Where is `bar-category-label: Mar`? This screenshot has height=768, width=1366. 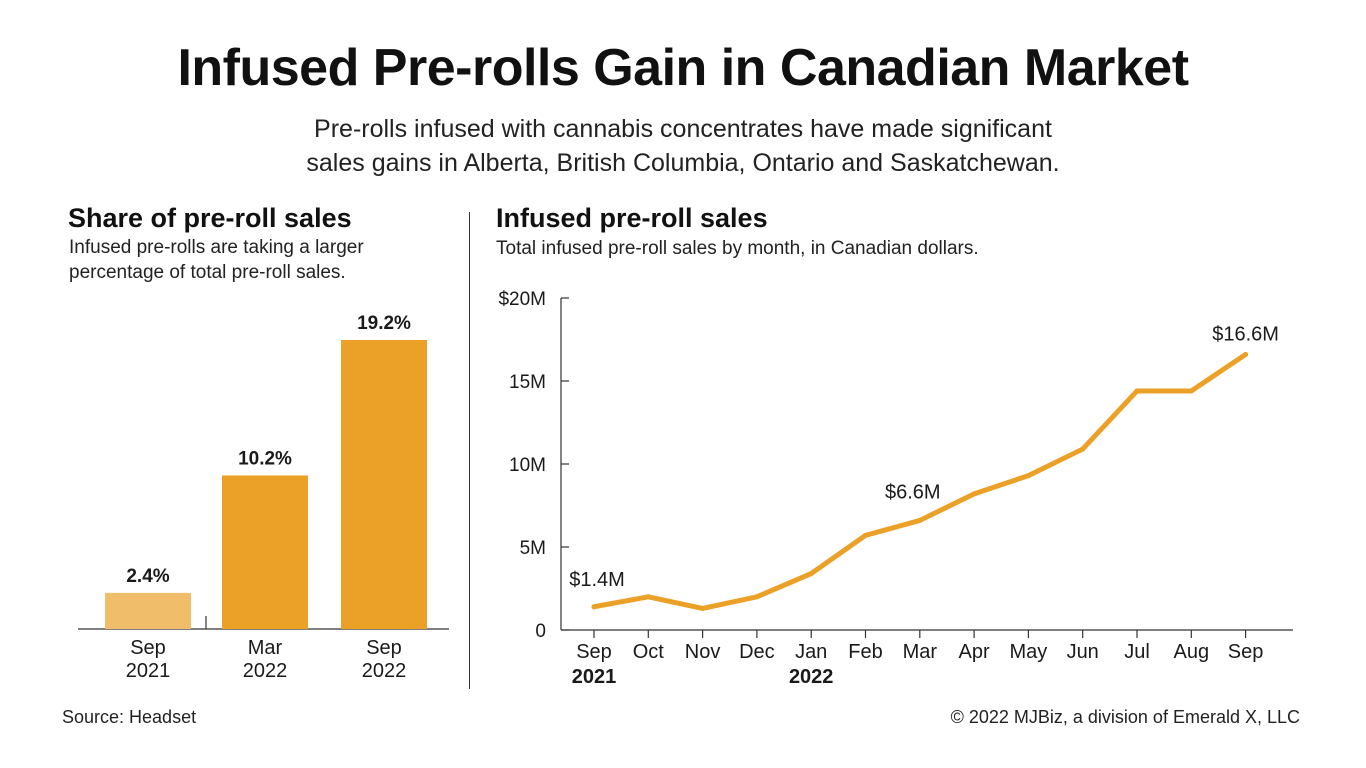
bar-category-label: Mar is located at coordinates (265, 648).